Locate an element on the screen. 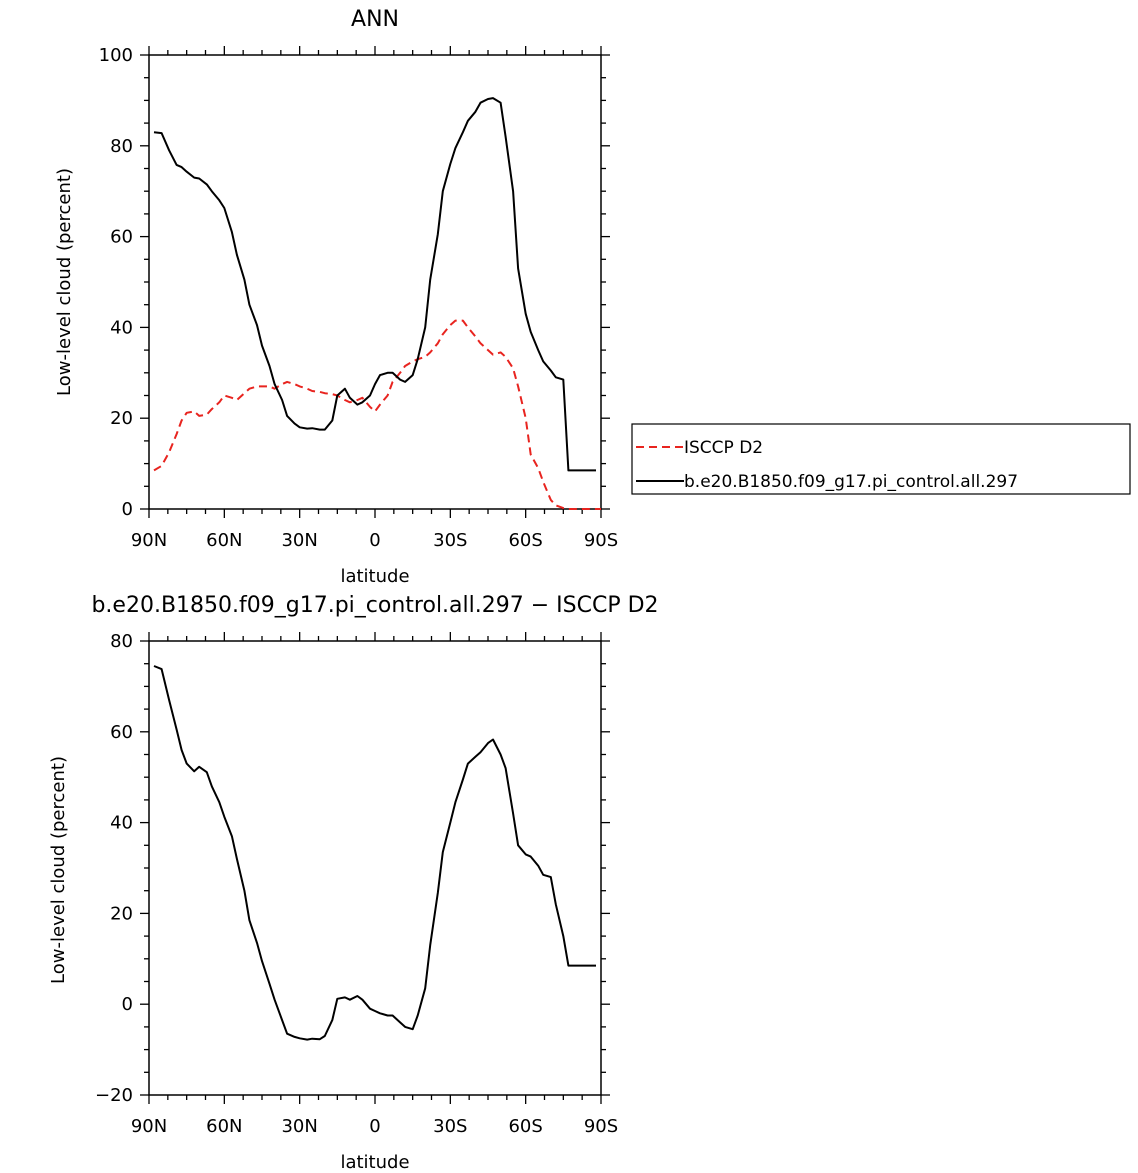  top-xtick-label: 60N is located at coordinates (224, 540).